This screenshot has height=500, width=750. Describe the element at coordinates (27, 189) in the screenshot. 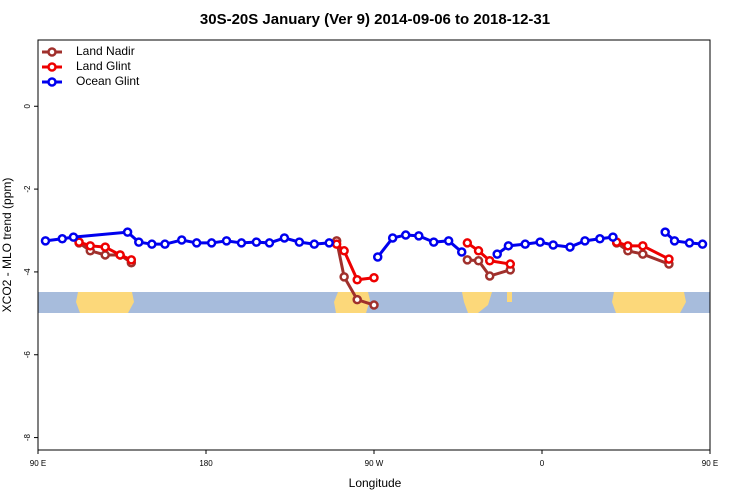

I see `y-tick-label: -2` at that location.